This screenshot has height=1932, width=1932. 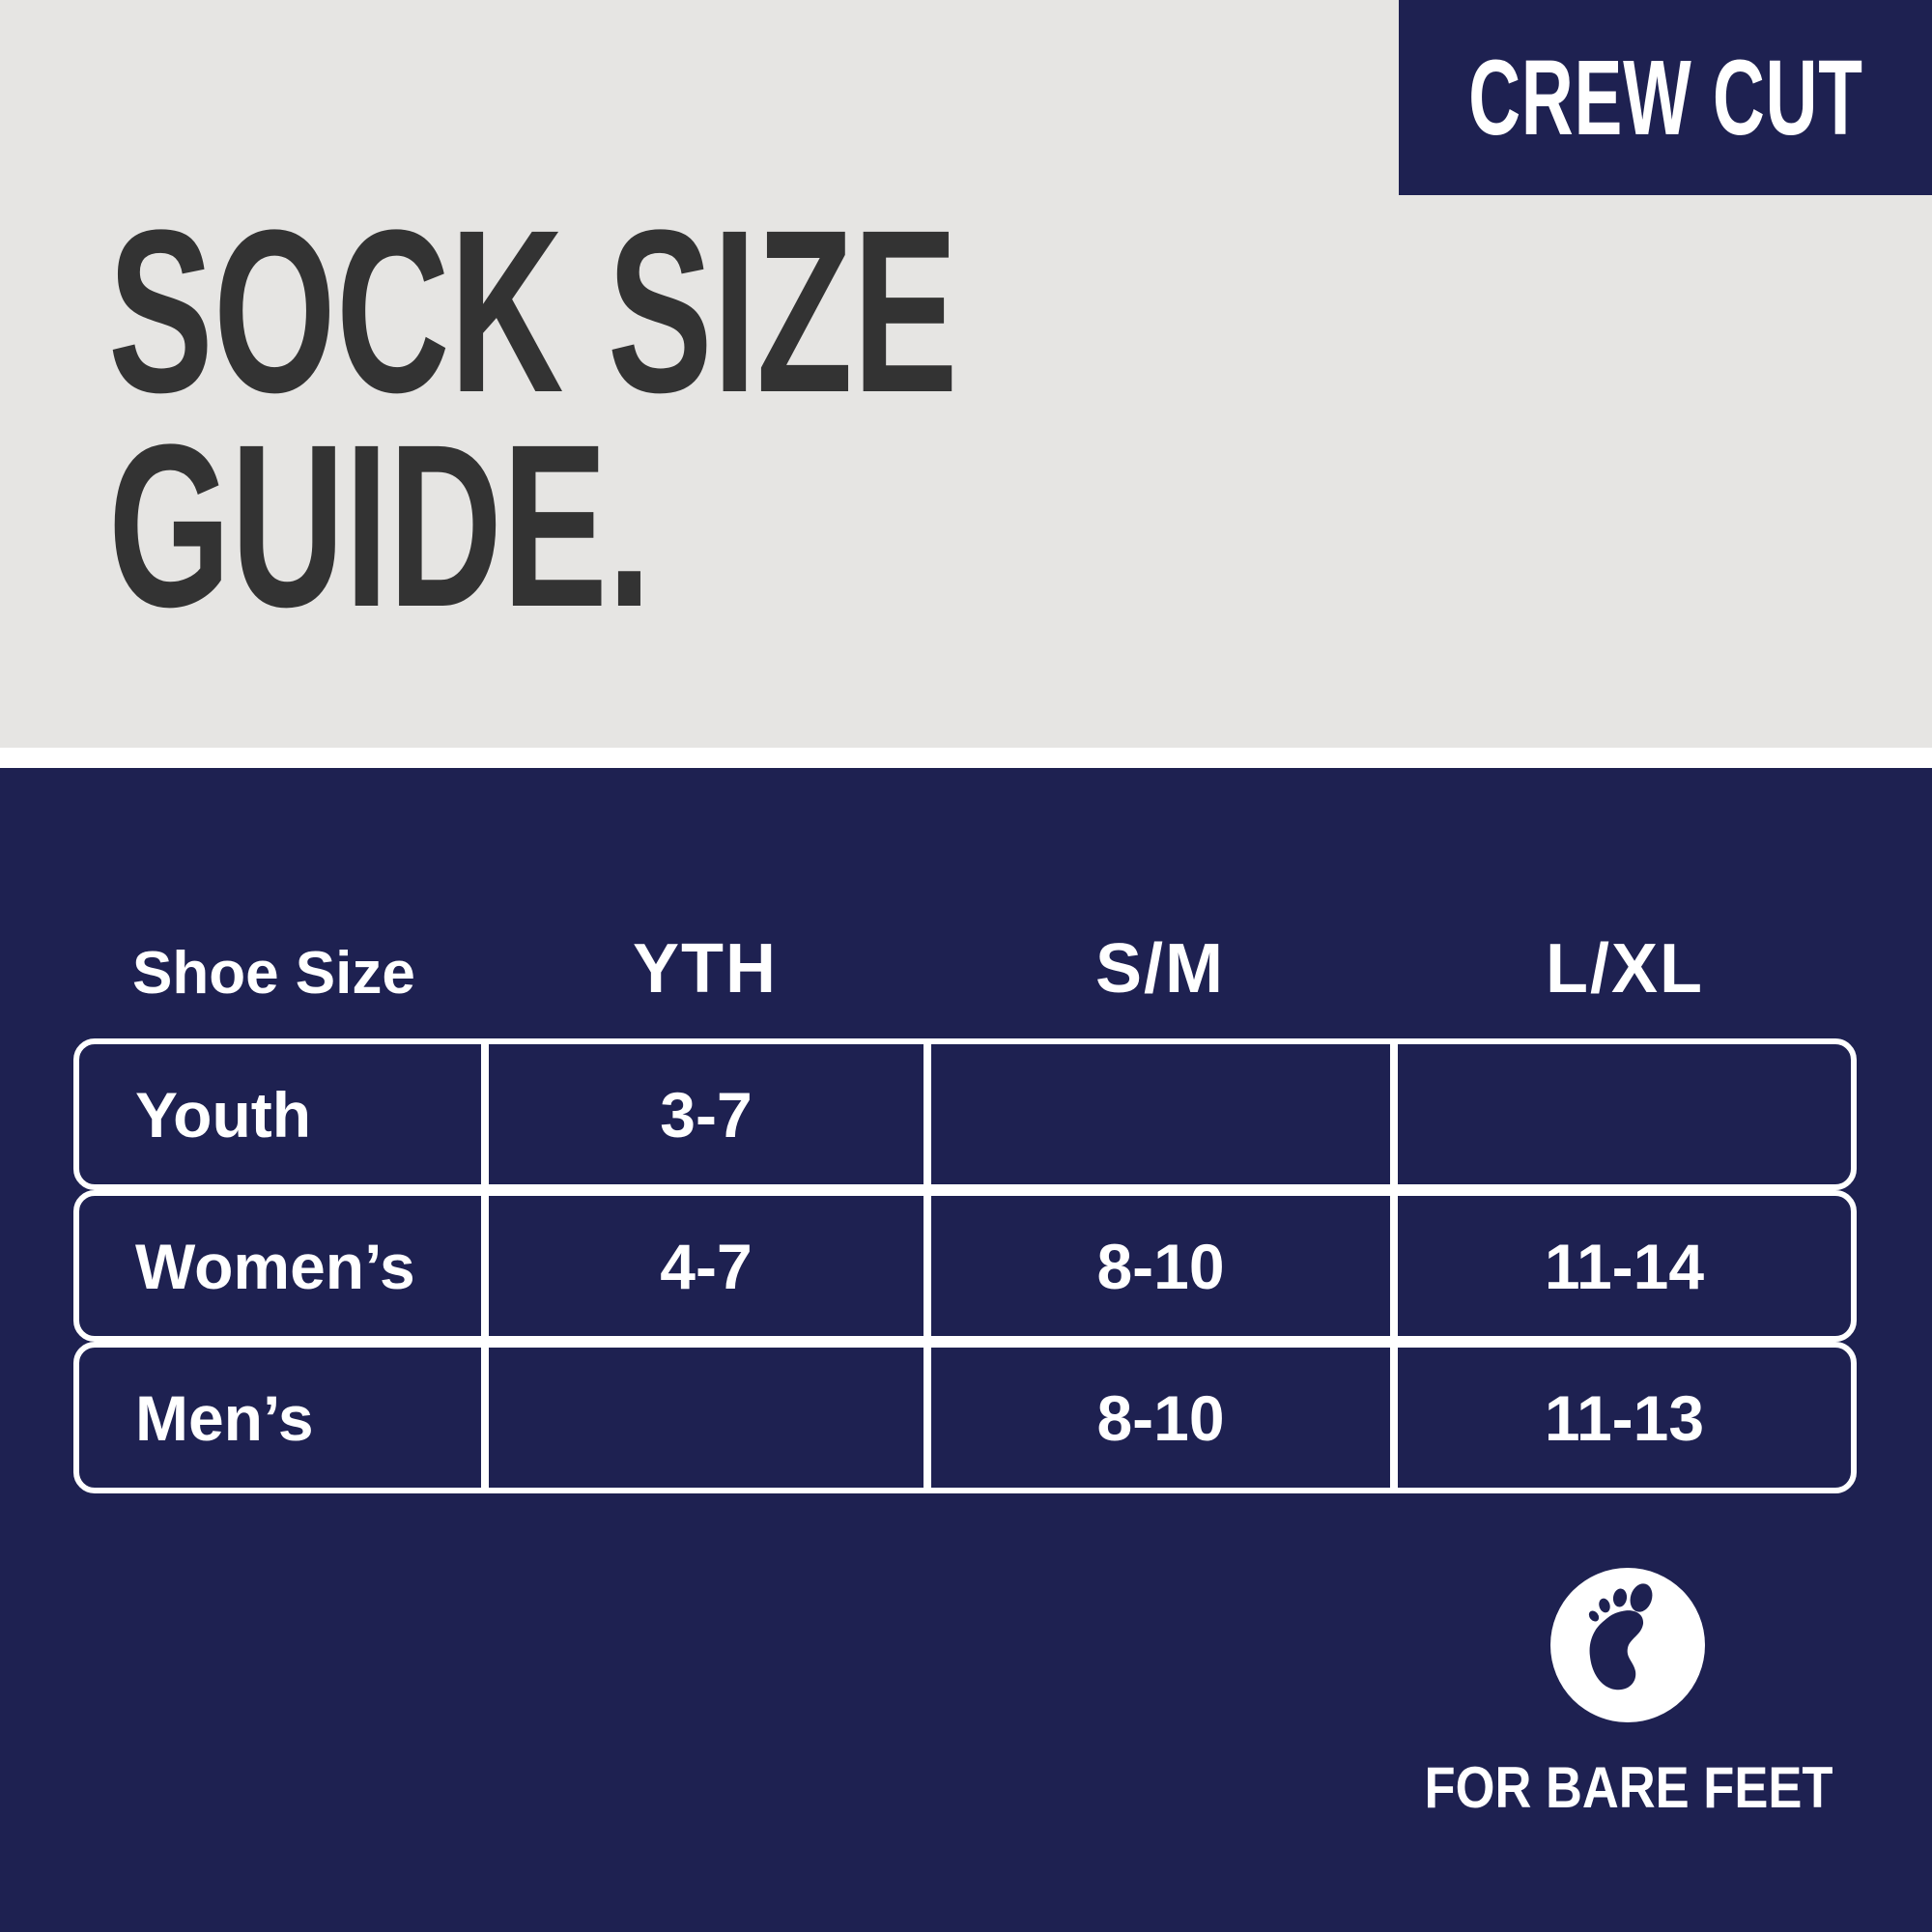 I want to click on page-title-text: SOCK SIZE GUIDE., so click(x=533, y=418).